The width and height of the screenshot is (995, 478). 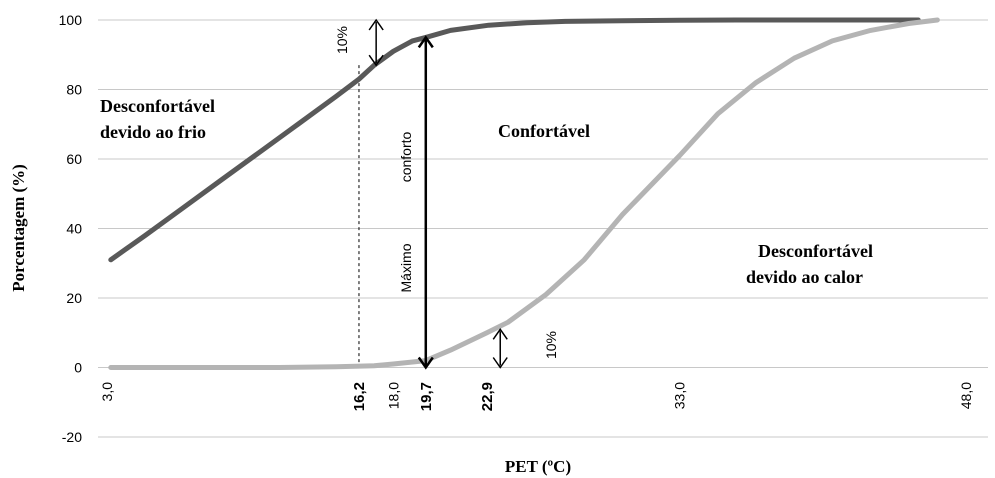 What do you see at coordinates (500, 348) in the screenshot?
I see `ten-percent-bottom-arrow` at bounding box center [500, 348].